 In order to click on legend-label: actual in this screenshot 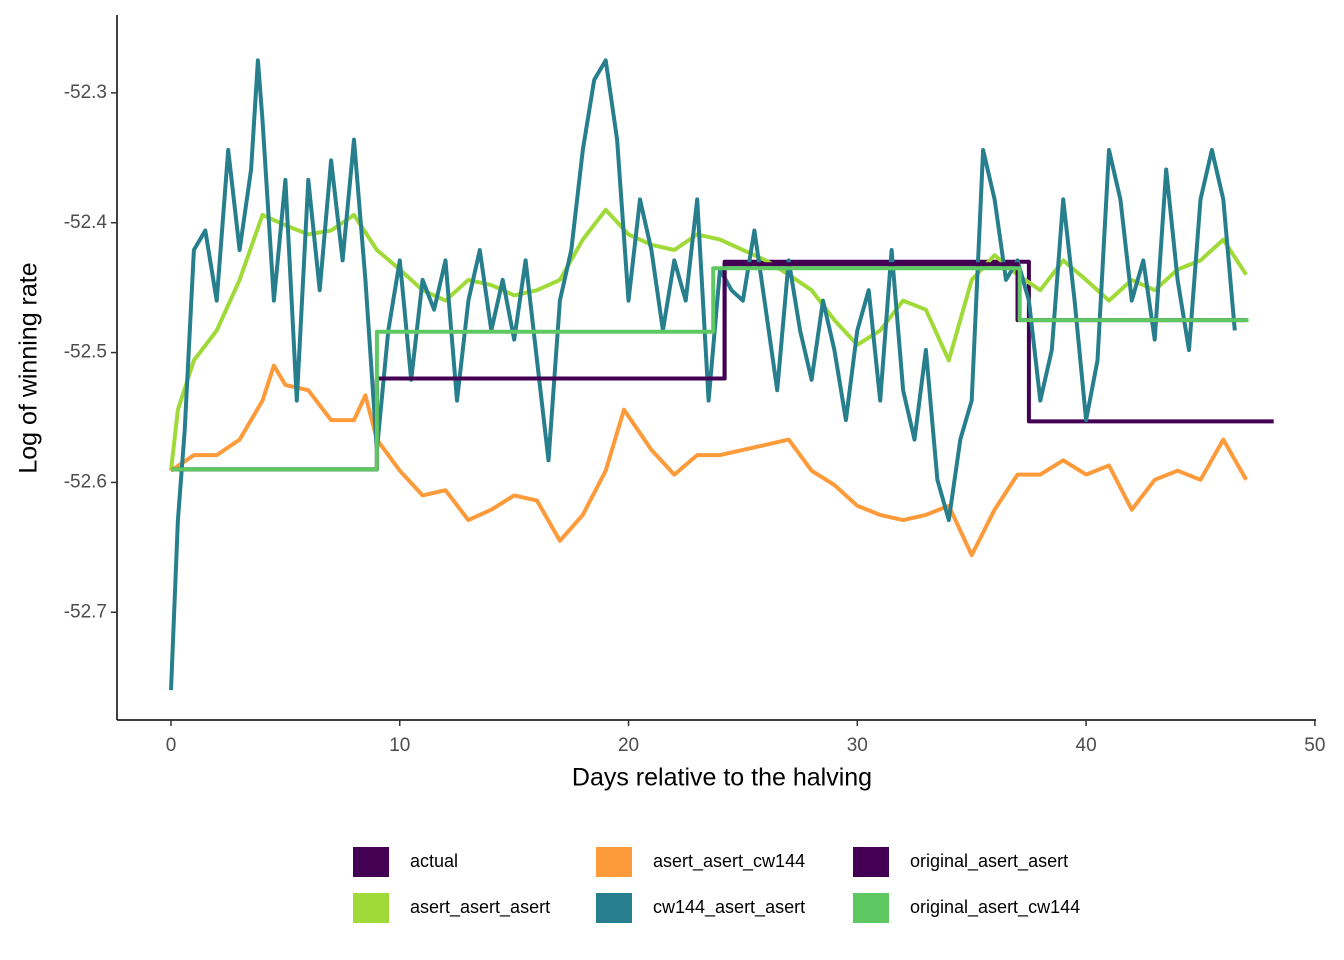, I will do `click(434, 861)`.